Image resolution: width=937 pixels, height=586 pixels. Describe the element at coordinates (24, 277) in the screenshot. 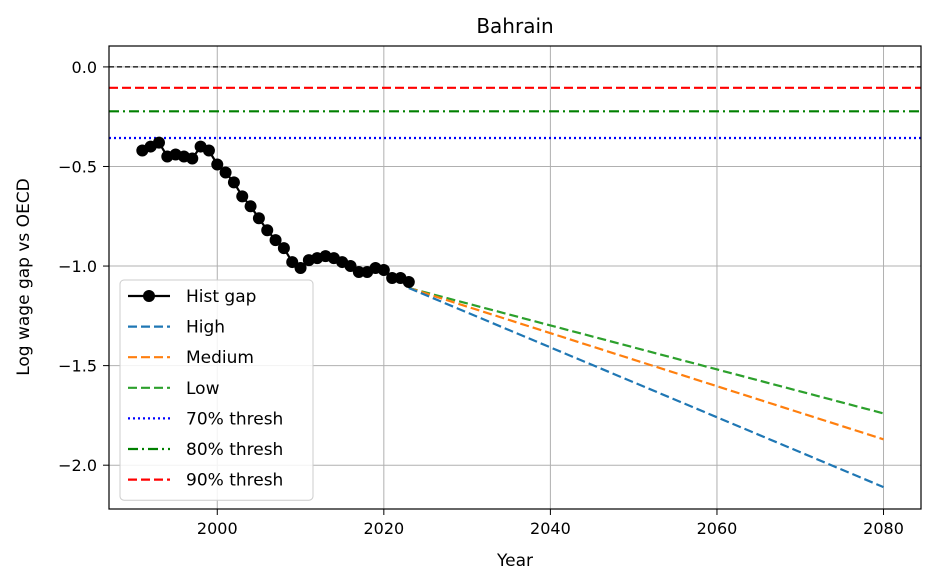

I see `y-axis-label: Log wage gap vs OECD` at that location.